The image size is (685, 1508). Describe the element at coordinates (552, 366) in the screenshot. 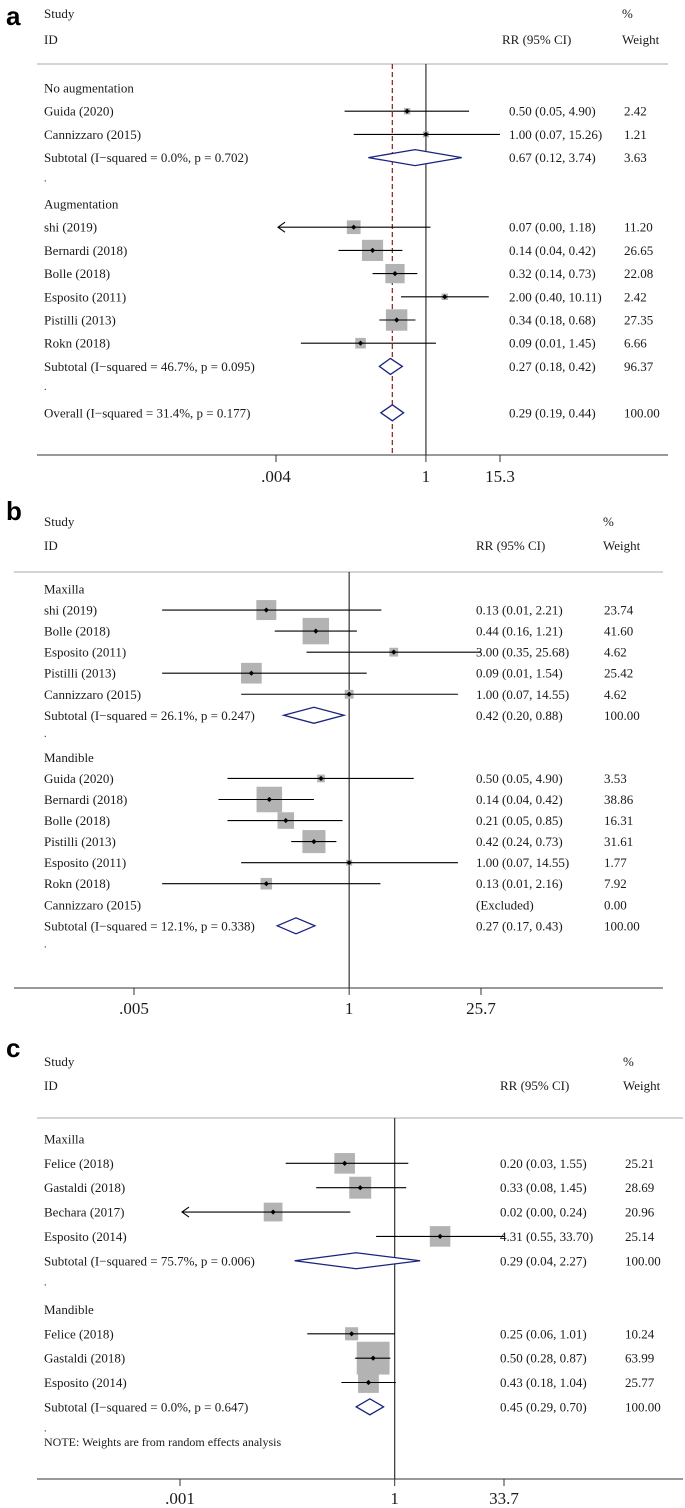

I see `rr-value: 0.27 (0.18, 0.42)` at that location.